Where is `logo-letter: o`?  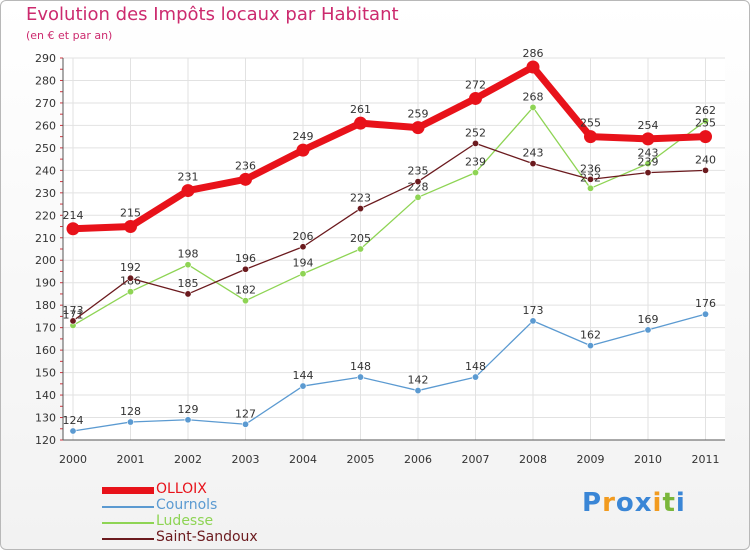
logo-letter: o is located at coordinates (625, 503).